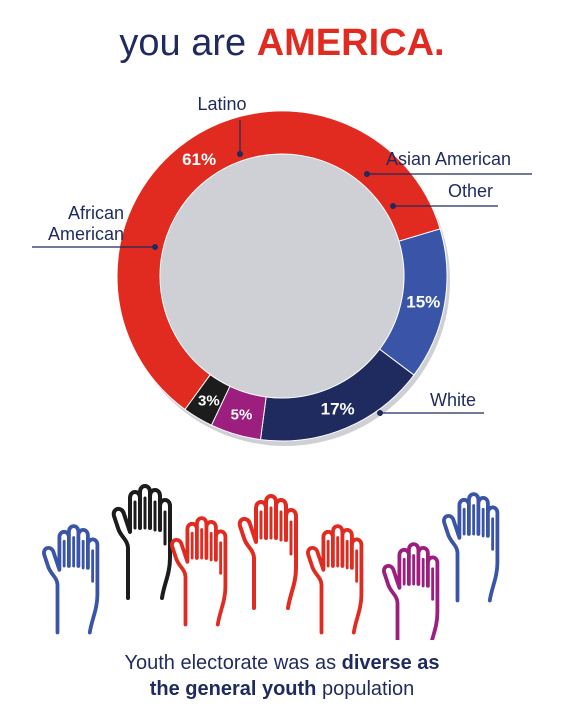 This screenshot has height=722, width=564. I want to click on slice-value-label: 3%, so click(209, 400).